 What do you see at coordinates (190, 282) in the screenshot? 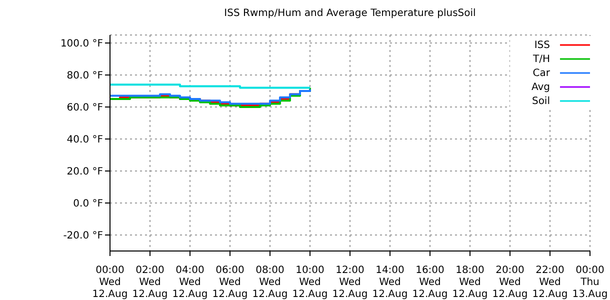
I see `x-tick-label: 04:00 Wed 12.Aug` at bounding box center [190, 282].